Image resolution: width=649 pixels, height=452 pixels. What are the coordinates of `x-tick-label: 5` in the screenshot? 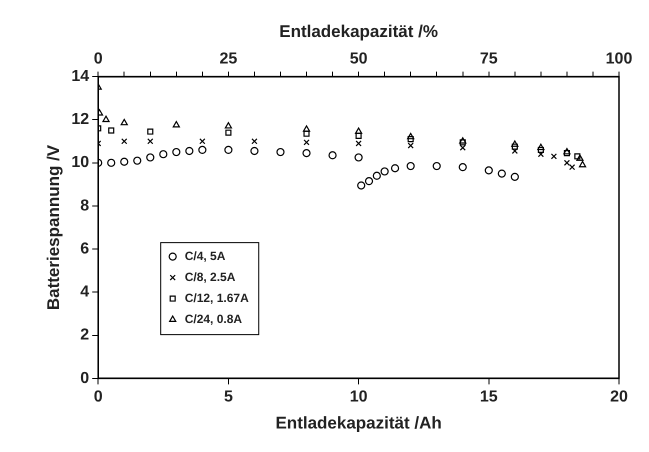 It's located at (228, 397).